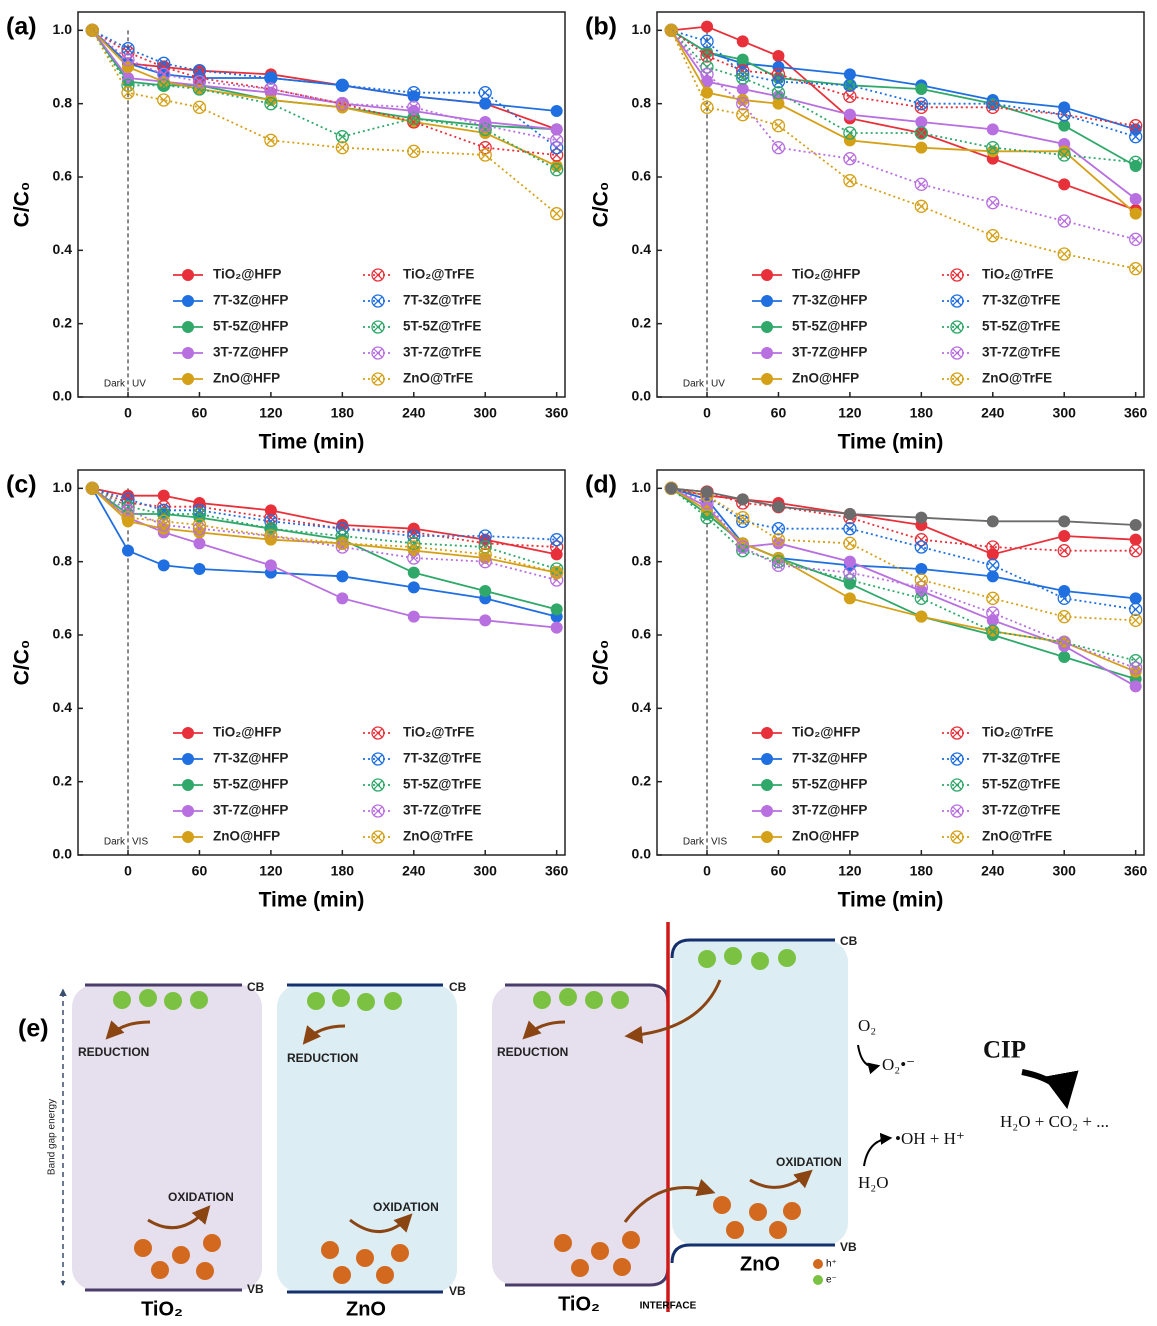 The image size is (1157, 1326). What do you see at coordinates (779, 413) in the screenshot?
I see `x-tick-label: 60` at bounding box center [779, 413].